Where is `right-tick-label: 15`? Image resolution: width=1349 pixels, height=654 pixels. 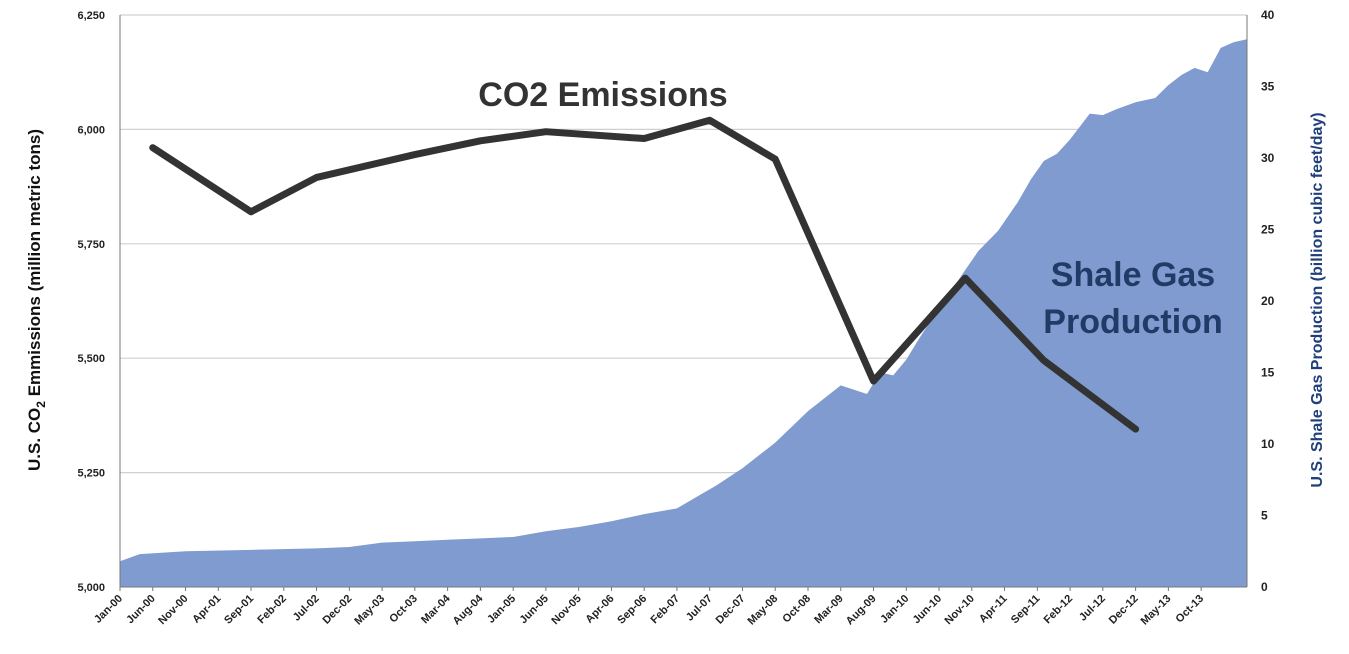 right-tick-label: 15 is located at coordinates (1268, 373).